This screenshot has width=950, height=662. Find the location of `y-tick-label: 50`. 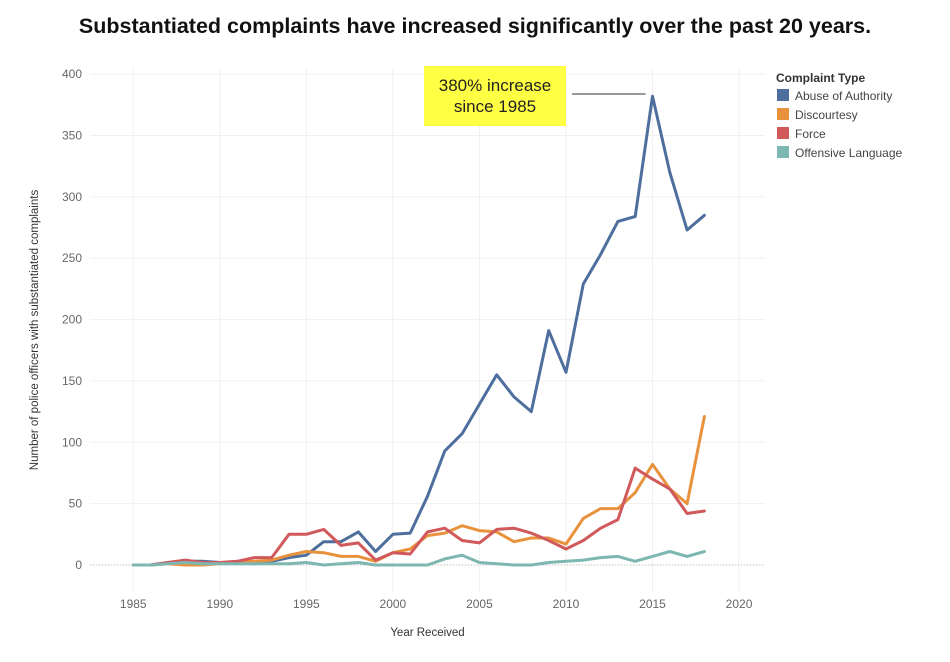

y-tick-label: 50 is located at coordinates (76, 504).